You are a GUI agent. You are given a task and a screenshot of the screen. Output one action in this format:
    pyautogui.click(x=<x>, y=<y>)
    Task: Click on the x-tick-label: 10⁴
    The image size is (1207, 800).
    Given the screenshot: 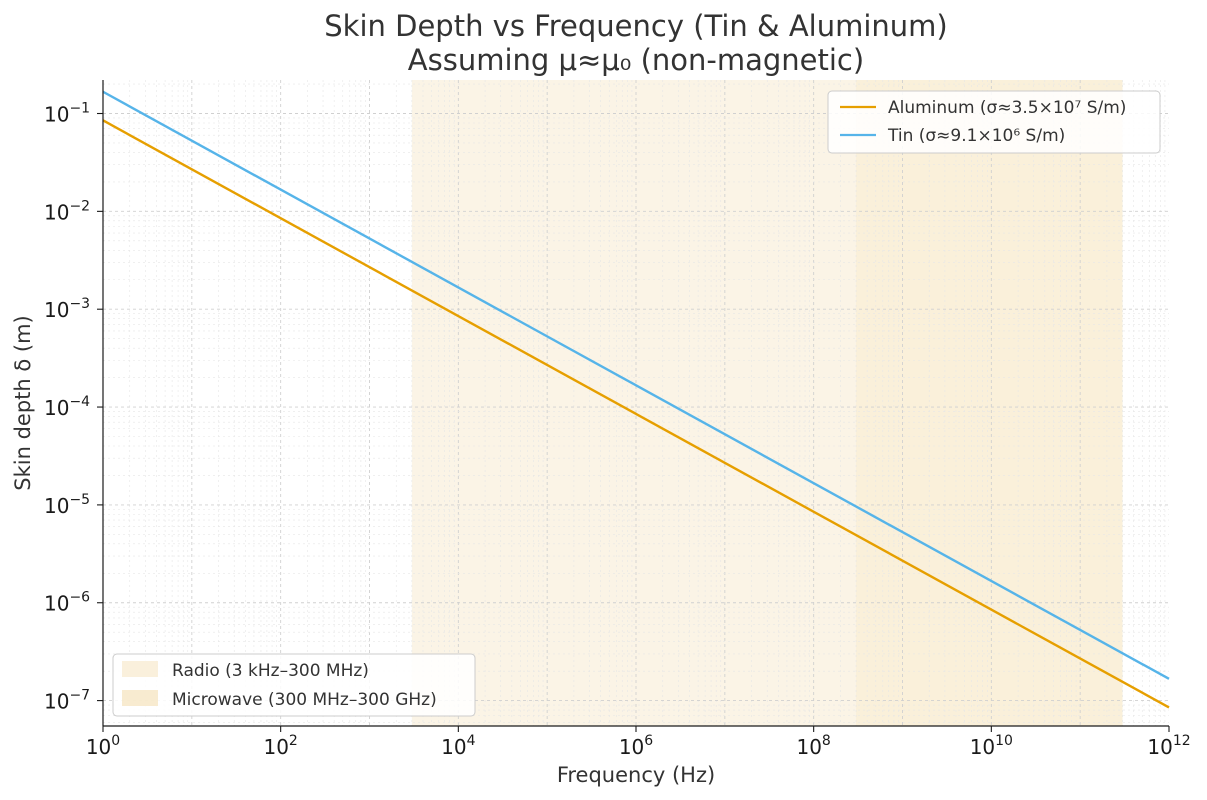 What is the action you would take?
    pyautogui.click(x=458, y=746)
    